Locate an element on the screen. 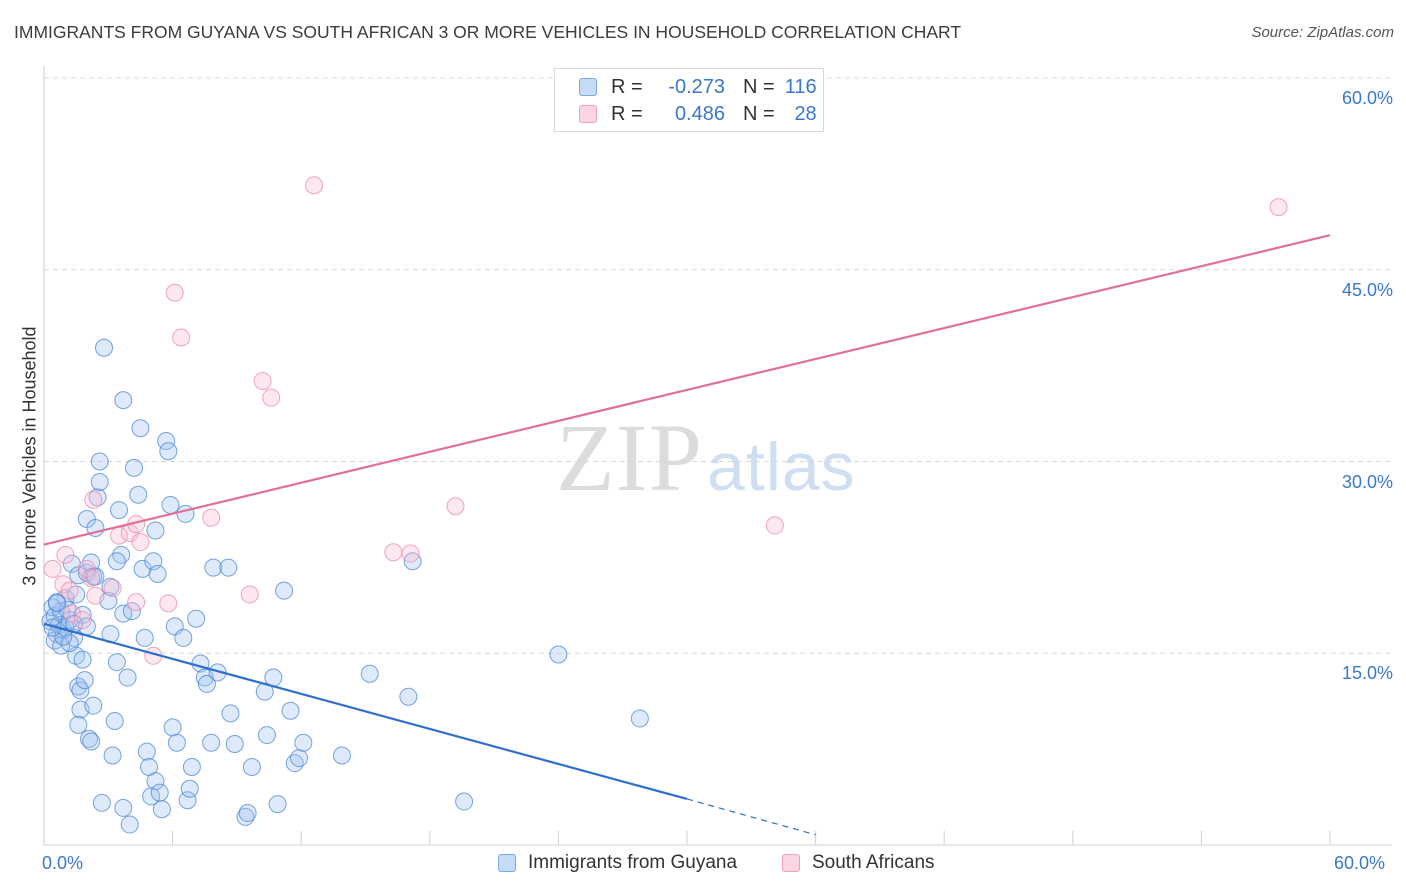  legend-r-value: 0.486 is located at coordinates (699, 113).